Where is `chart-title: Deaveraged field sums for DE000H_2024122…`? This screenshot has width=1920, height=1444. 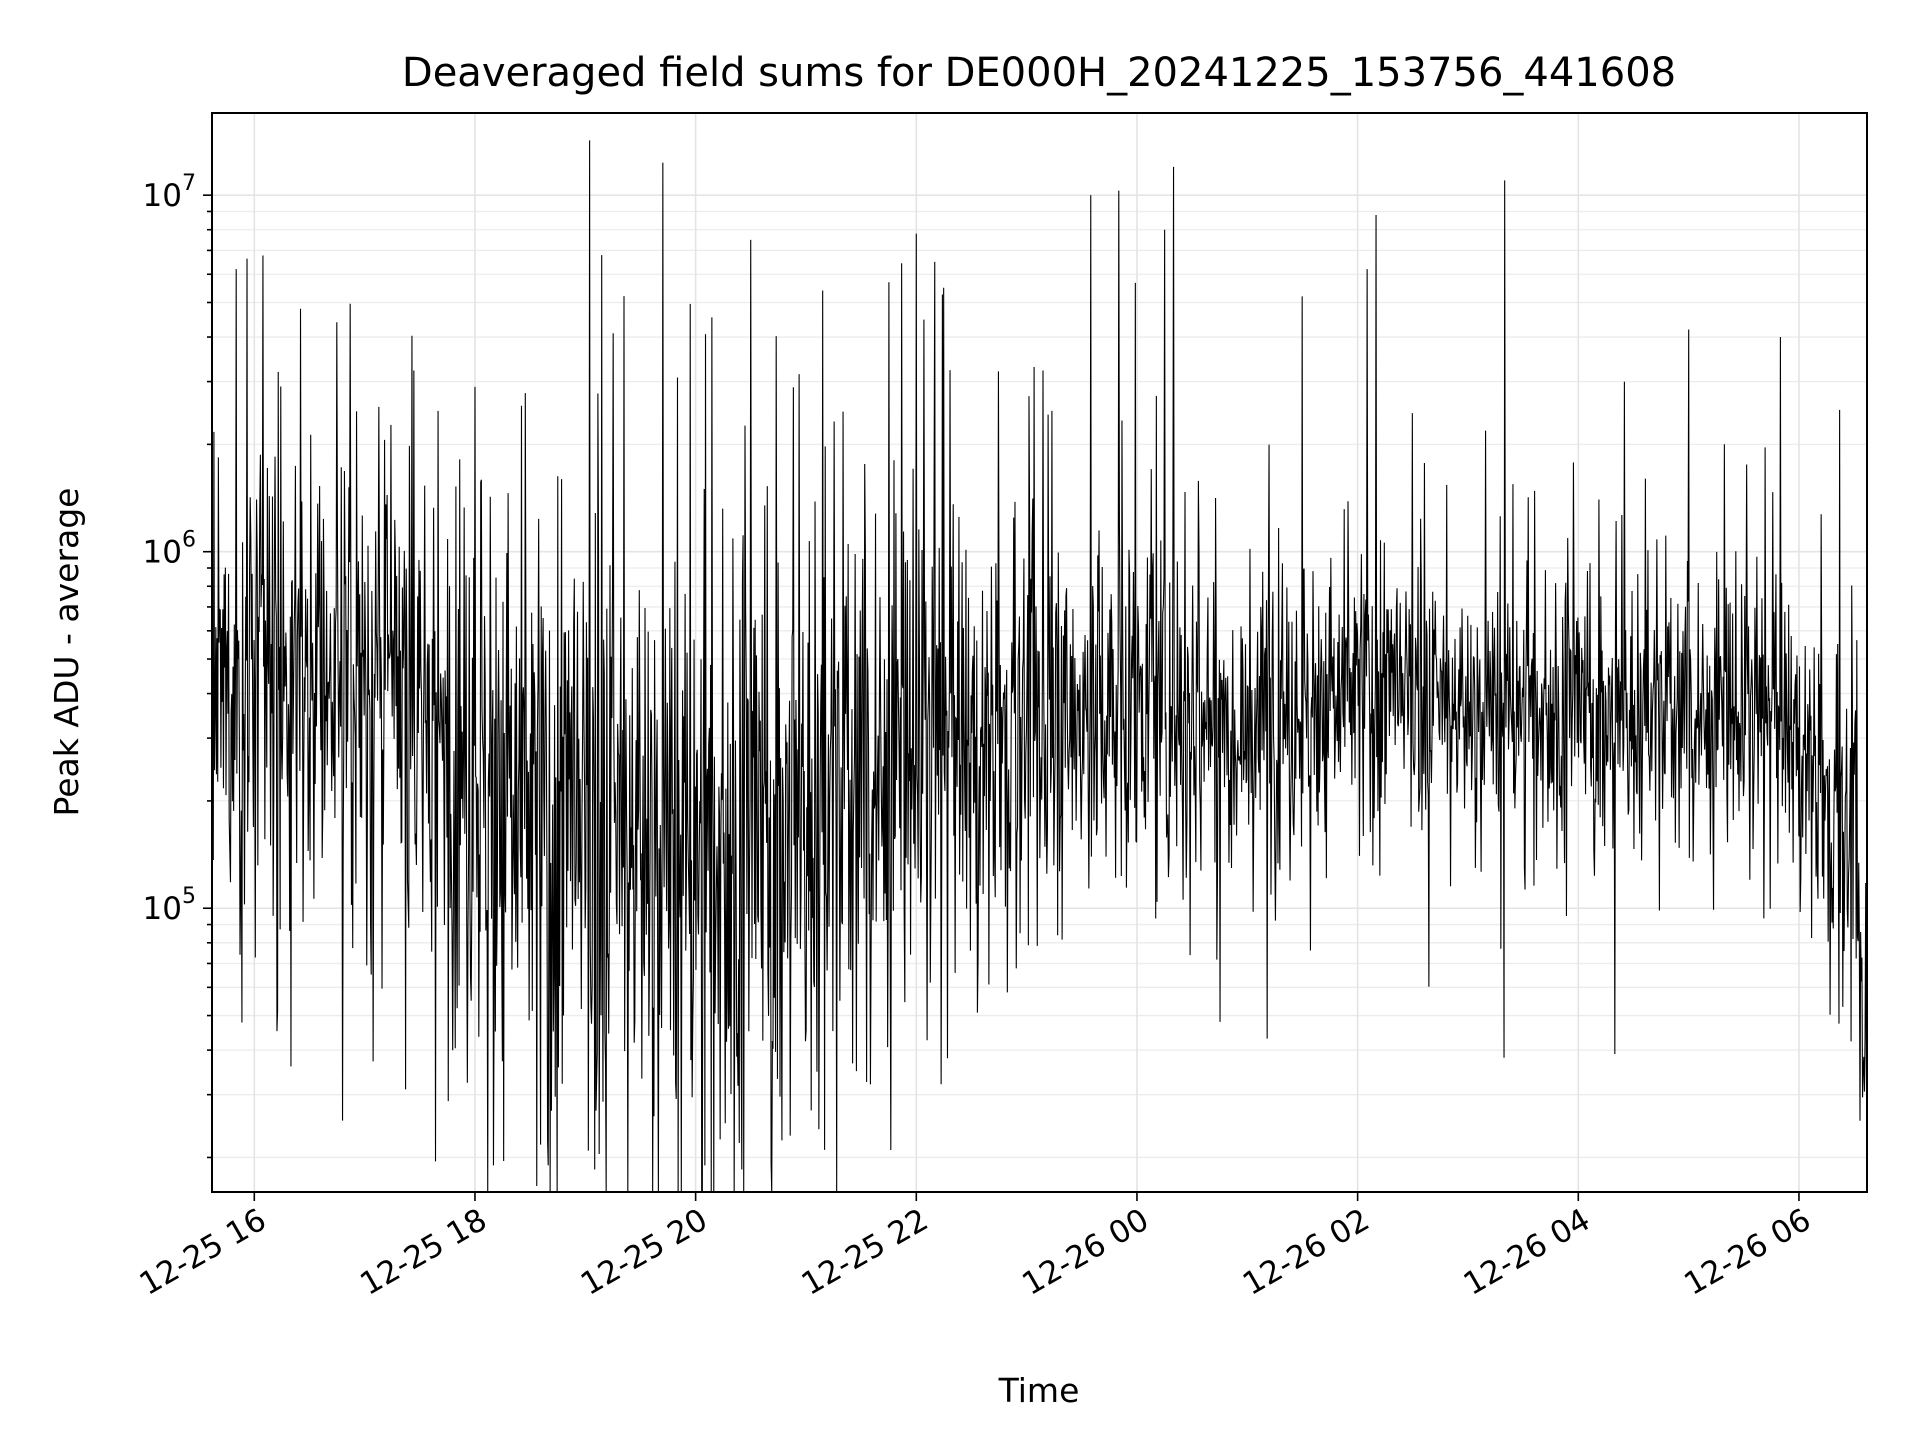
chart-title: Deaveraged field sums for DE000H_2024122… is located at coordinates (1039, 73).